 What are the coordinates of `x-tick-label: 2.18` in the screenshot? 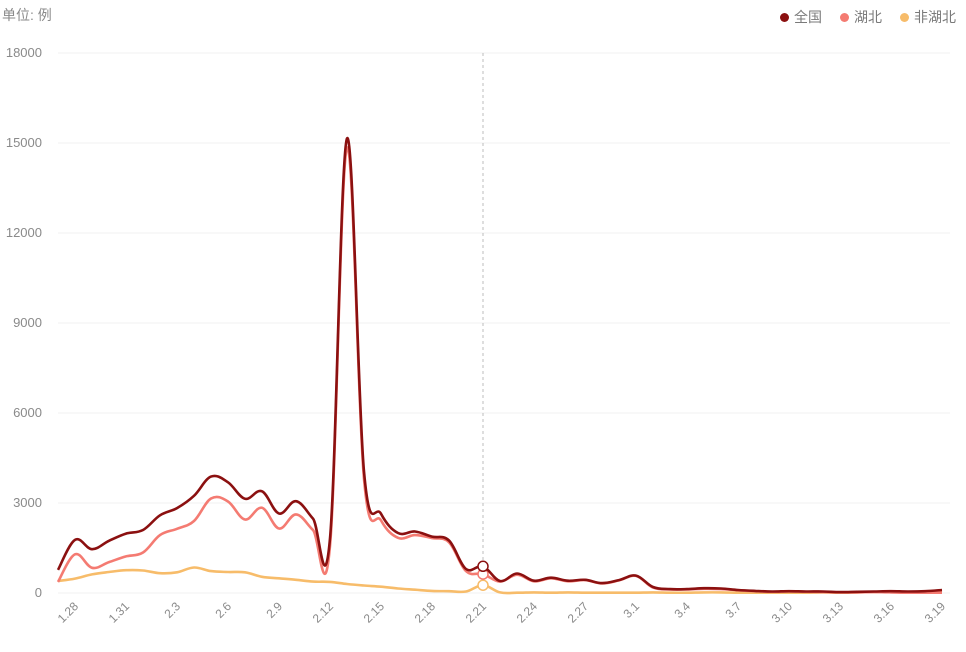 It's located at (425, 612).